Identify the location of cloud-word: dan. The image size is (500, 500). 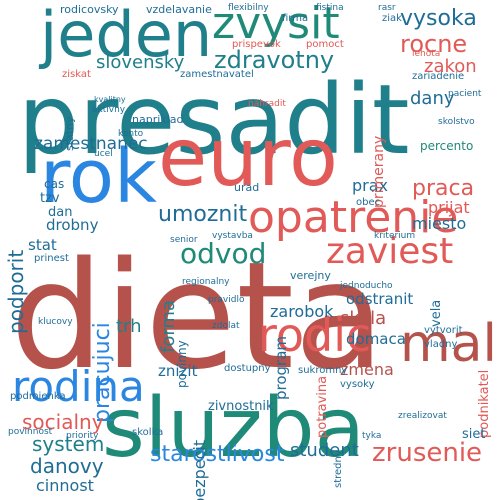
(60, 212).